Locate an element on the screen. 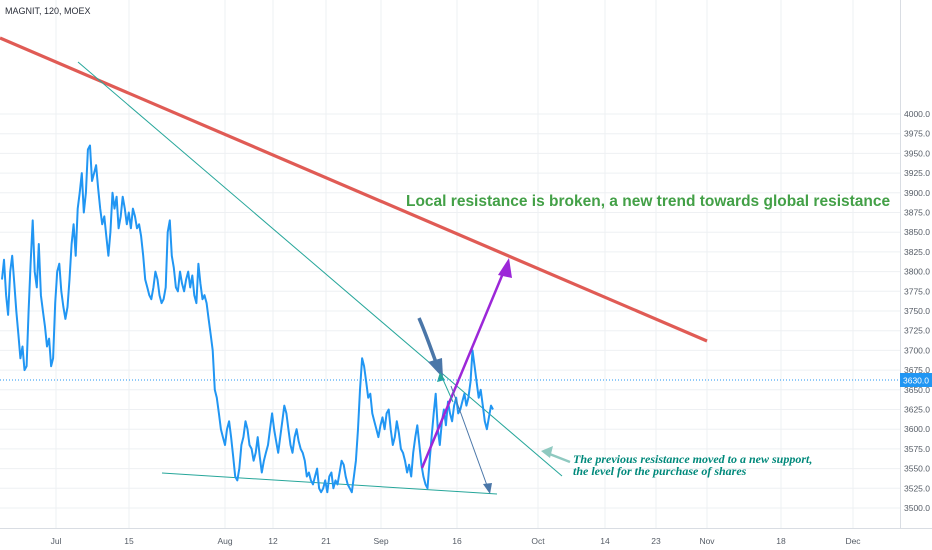 The width and height of the screenshot is (932, 550). x-tick-label: 23 is located at coordinates (656, 541).